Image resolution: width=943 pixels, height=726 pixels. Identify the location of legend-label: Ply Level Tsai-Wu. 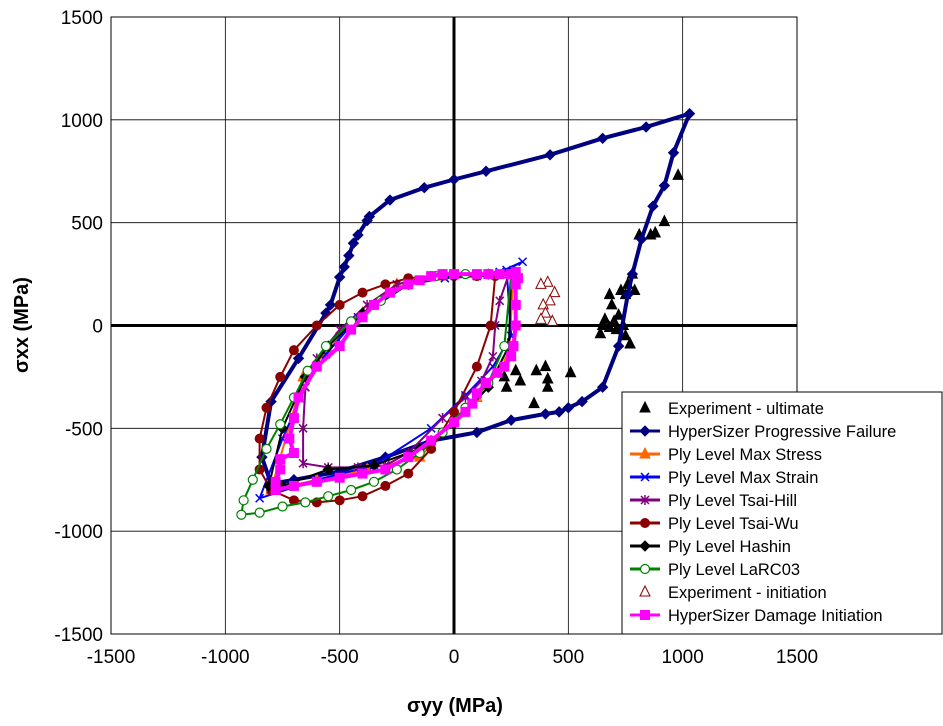
(733, 524).